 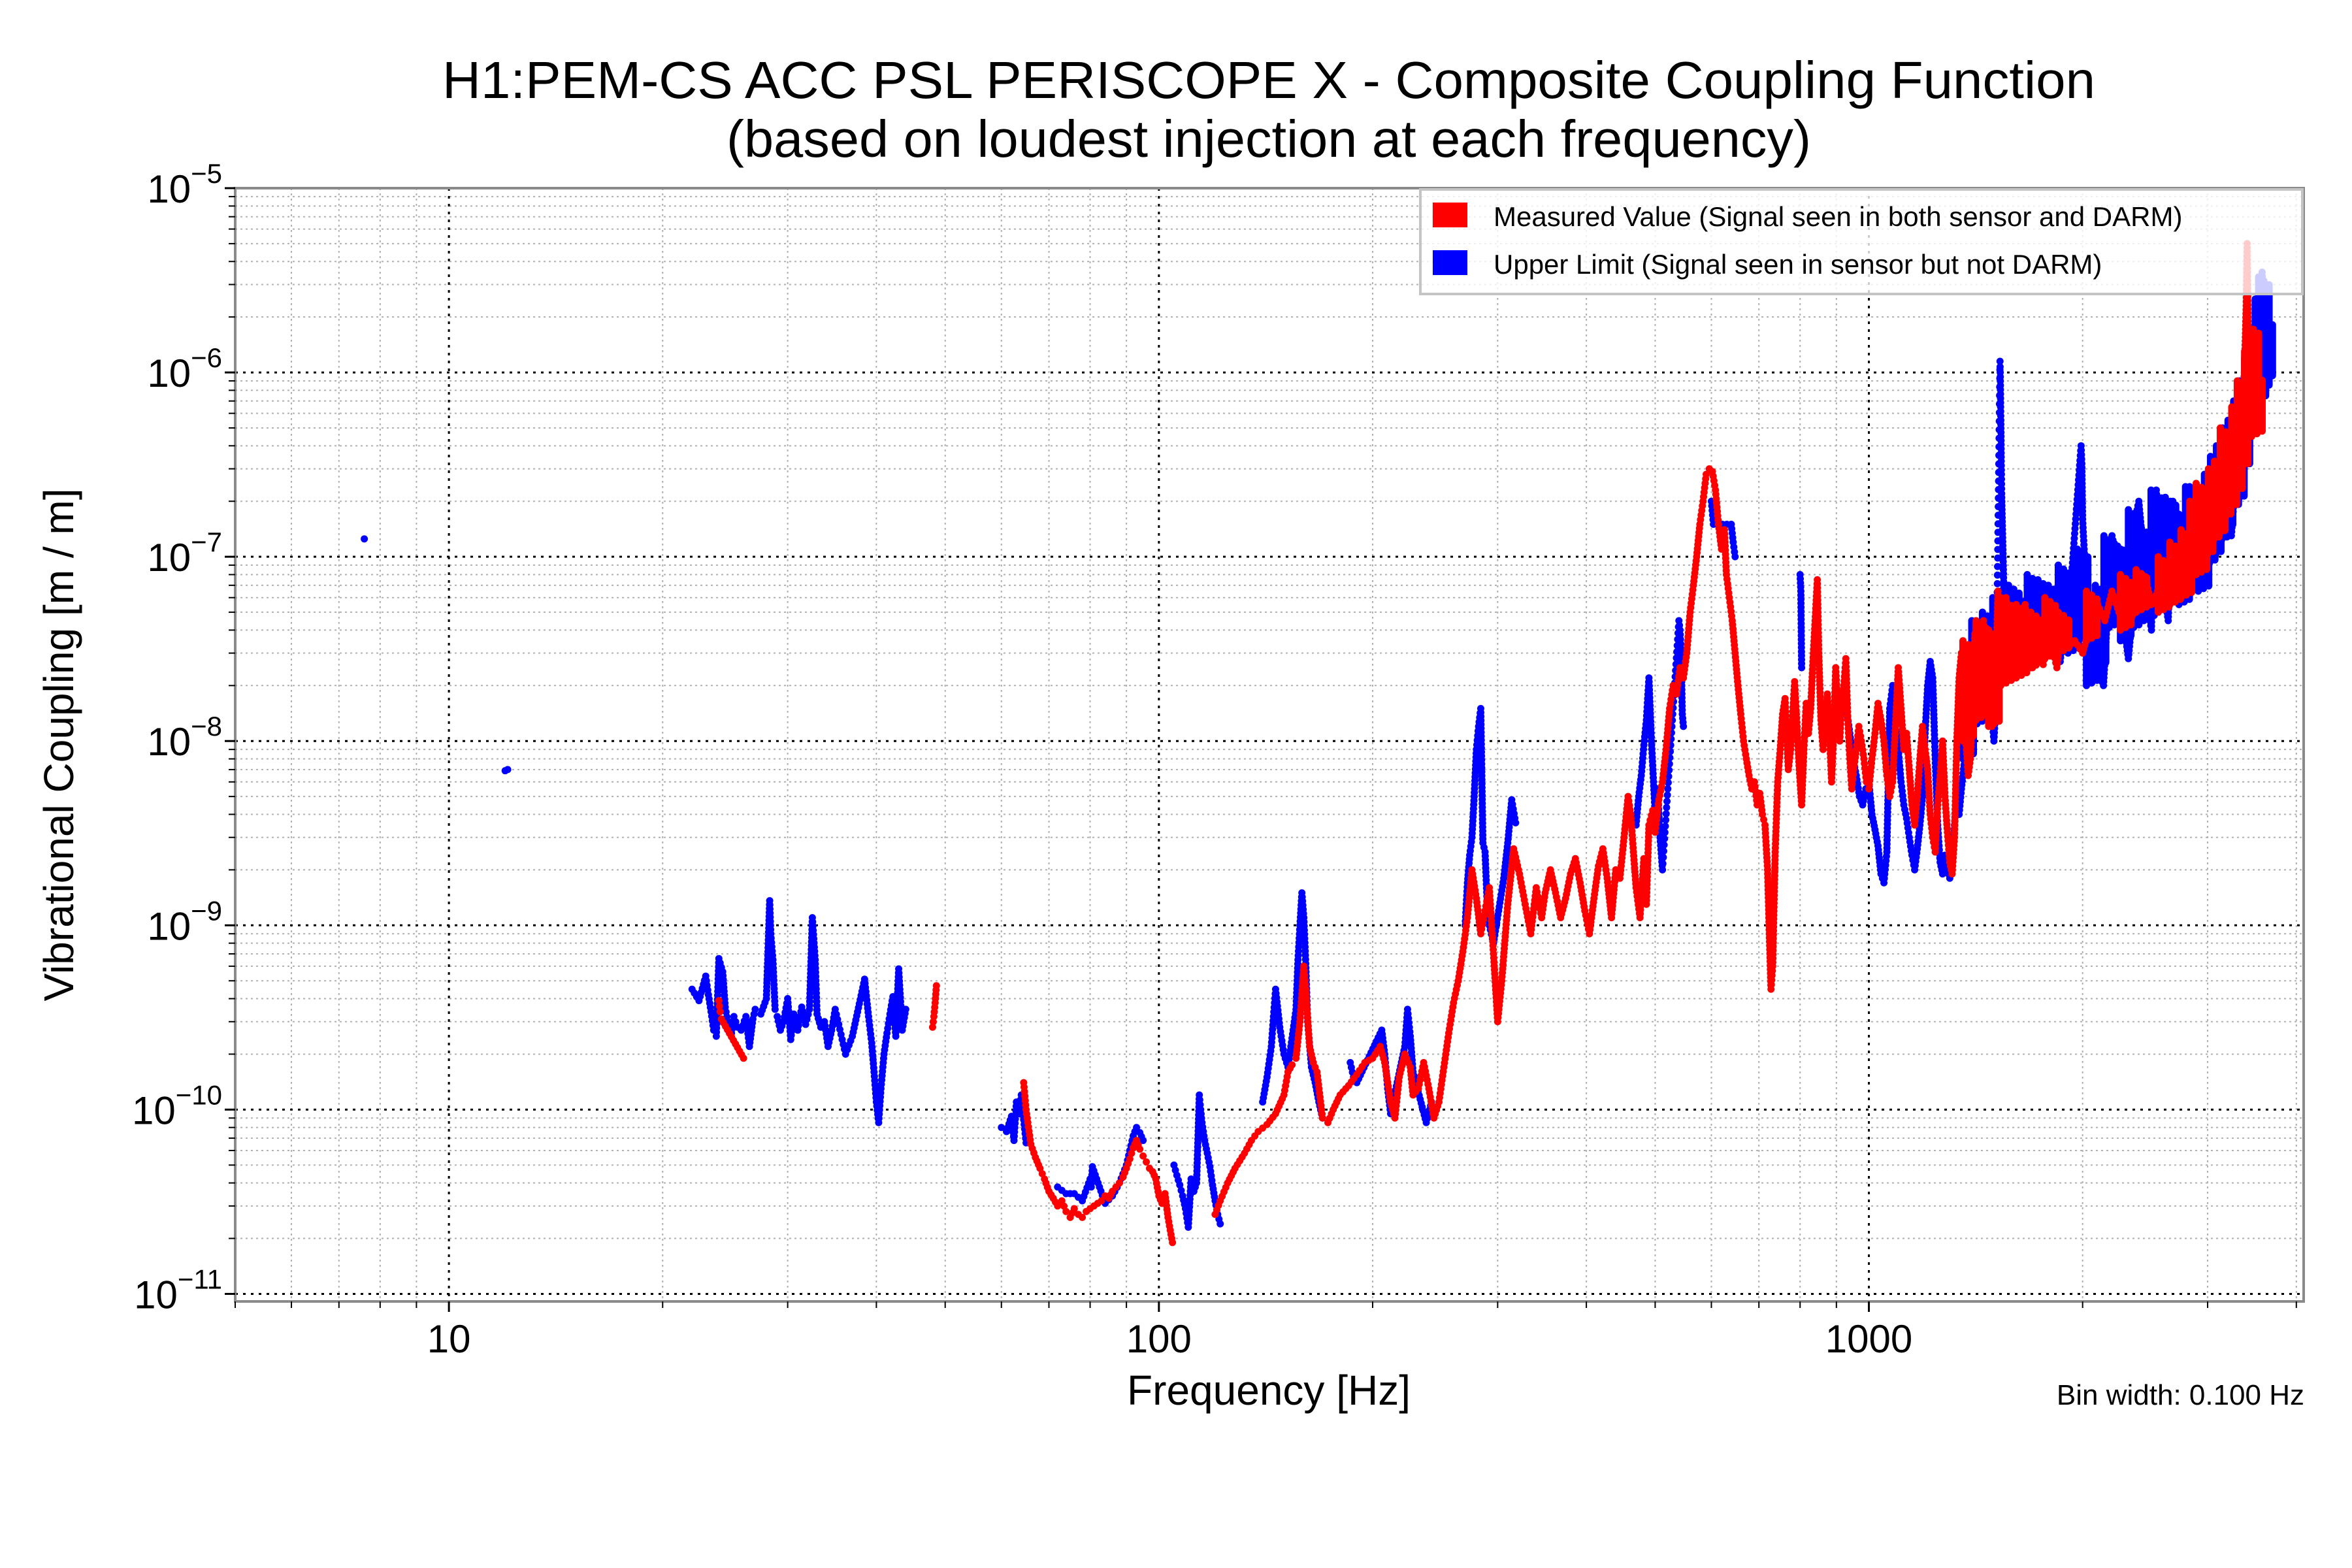 I want to click on x-tick-label: 100, so click(x=1159, y=1339).